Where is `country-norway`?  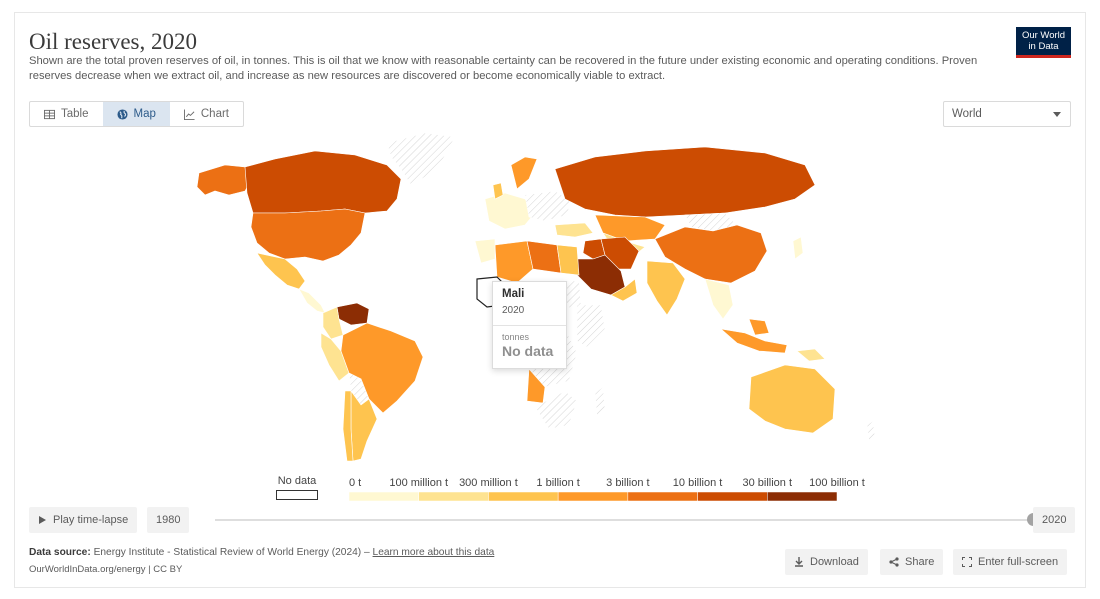 country-norway is located at coordinates (524, 173).